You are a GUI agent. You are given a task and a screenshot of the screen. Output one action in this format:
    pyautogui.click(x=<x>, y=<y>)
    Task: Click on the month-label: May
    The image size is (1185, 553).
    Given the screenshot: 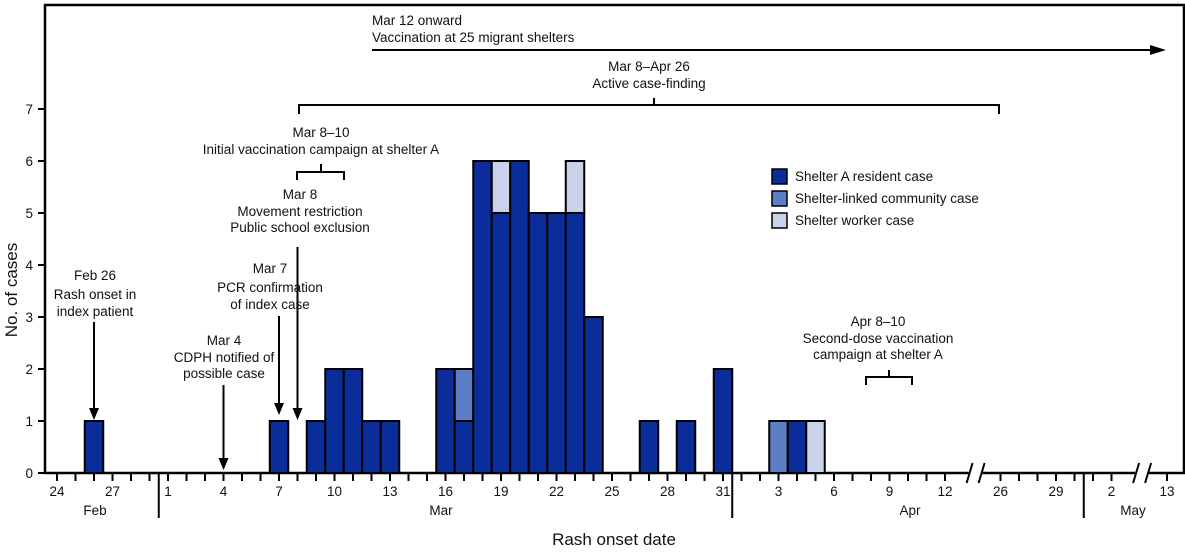 What is the action you would take?
    pyautogui.click(x=1133, y=510)
    